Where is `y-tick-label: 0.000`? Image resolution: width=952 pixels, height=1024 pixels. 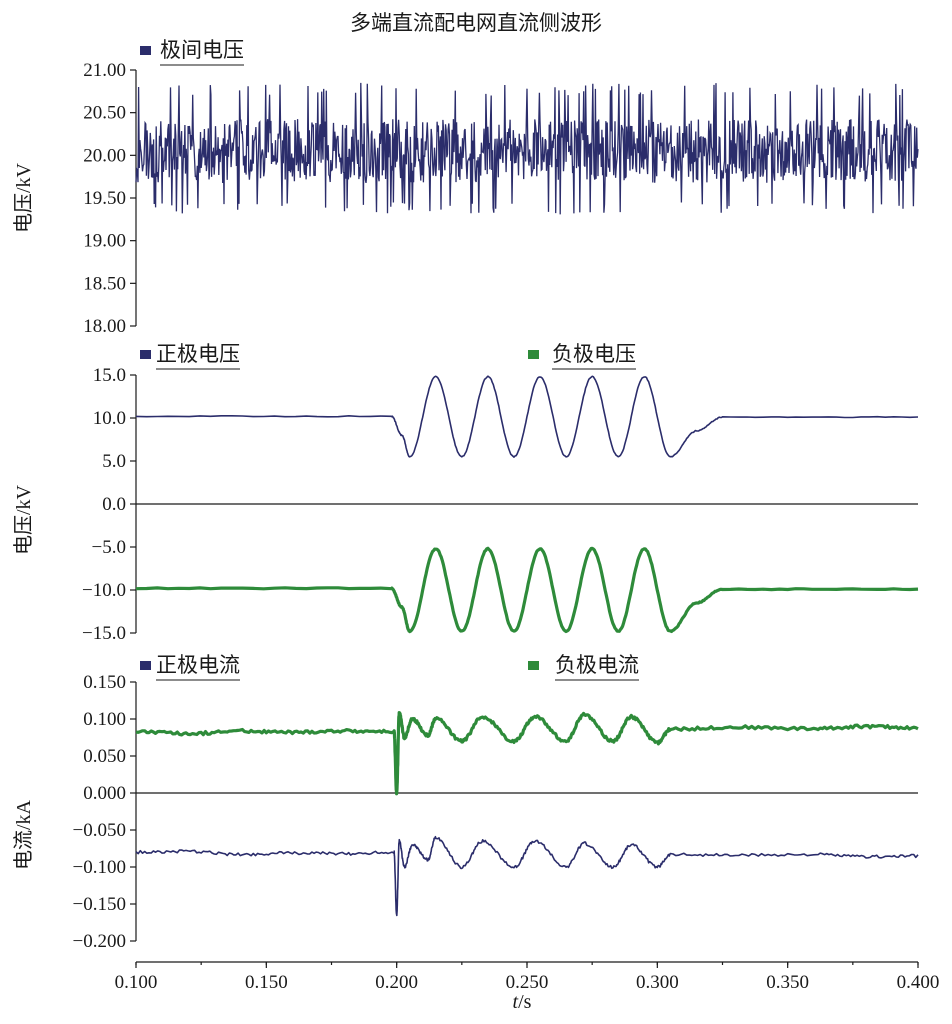 y-tick-label: 0.000 is located at coordinates (104, 793).